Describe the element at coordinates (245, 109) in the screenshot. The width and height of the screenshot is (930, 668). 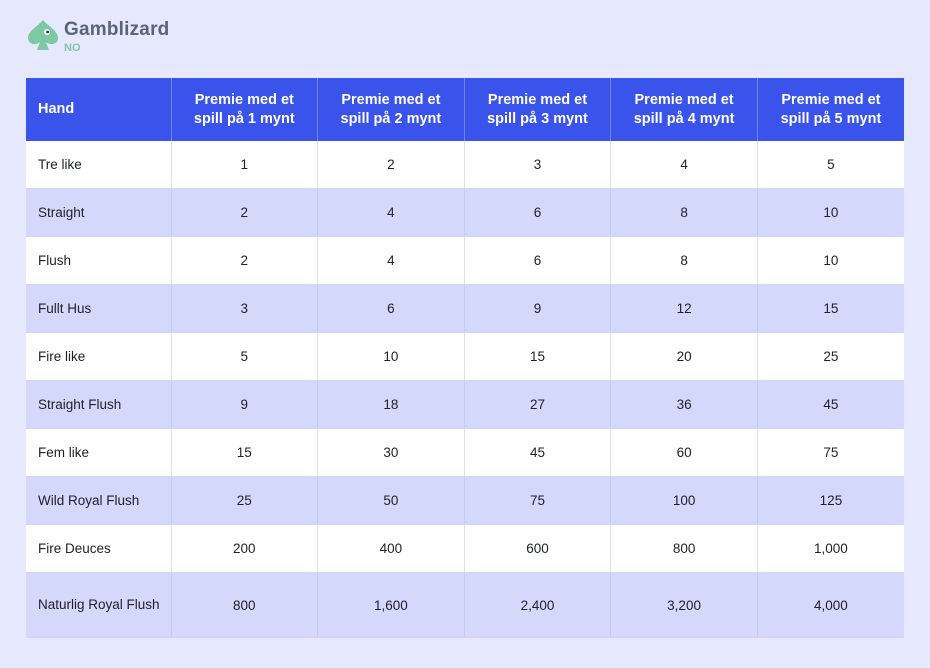
I see `header-1-coin: Premie med et spill på 1 mynt` at that location.